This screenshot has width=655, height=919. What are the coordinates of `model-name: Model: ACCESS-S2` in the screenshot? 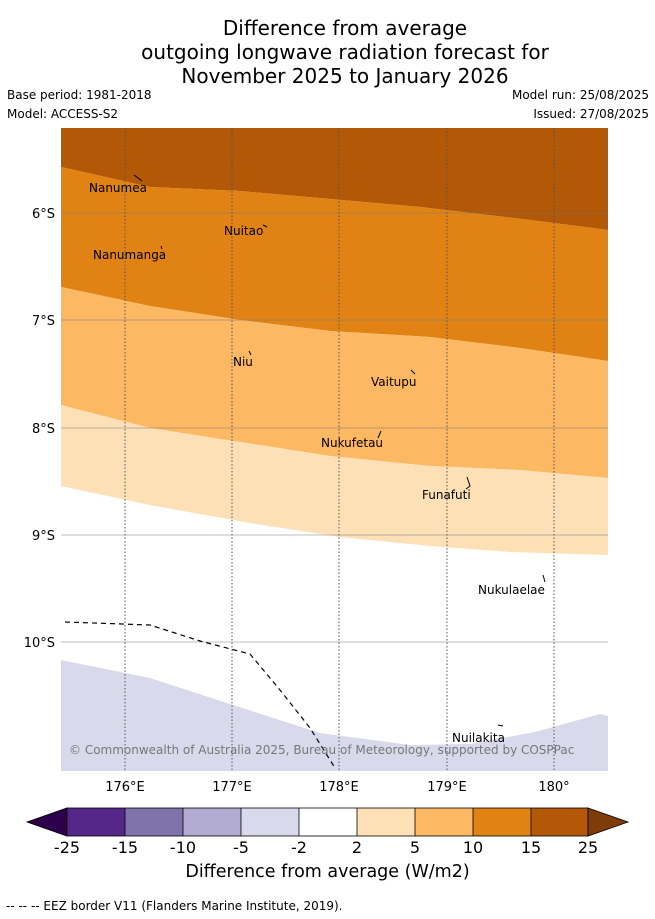 It's located at (63, 114).